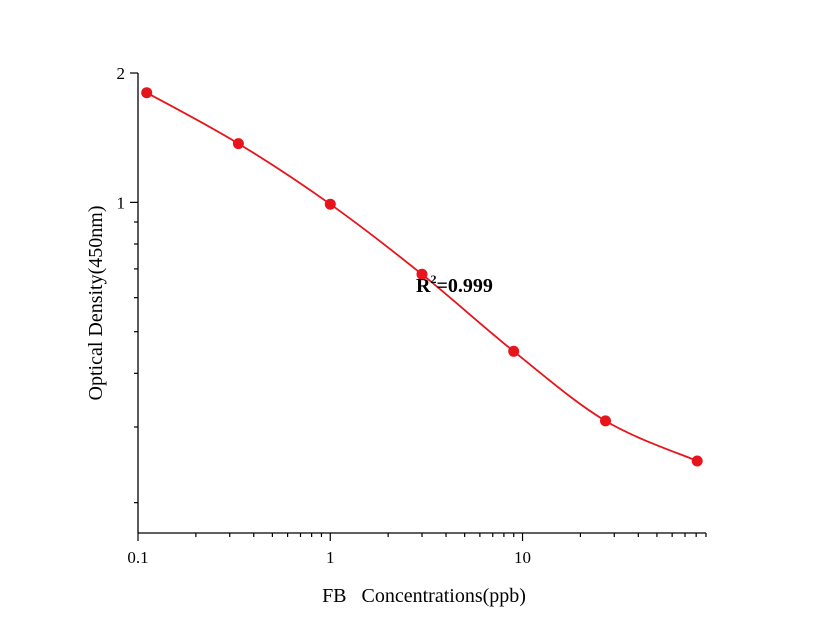 Image resolution: width=816 pixels, height=640 pixels. Describe the element at coordinates (330, 557) in the screenshot. I see `x-tick-label: 1` at that location.